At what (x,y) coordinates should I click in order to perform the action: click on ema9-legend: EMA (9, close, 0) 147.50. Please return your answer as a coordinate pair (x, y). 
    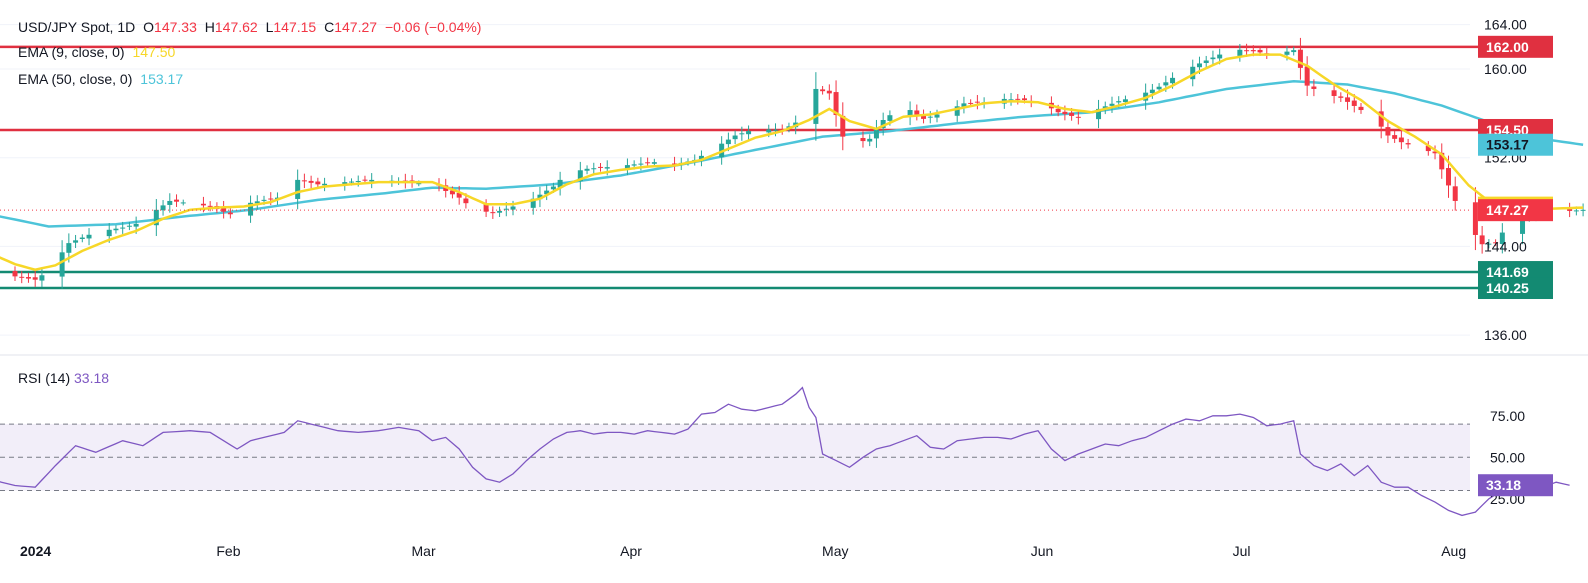
    Looking at the image, I should click on (98, 52).